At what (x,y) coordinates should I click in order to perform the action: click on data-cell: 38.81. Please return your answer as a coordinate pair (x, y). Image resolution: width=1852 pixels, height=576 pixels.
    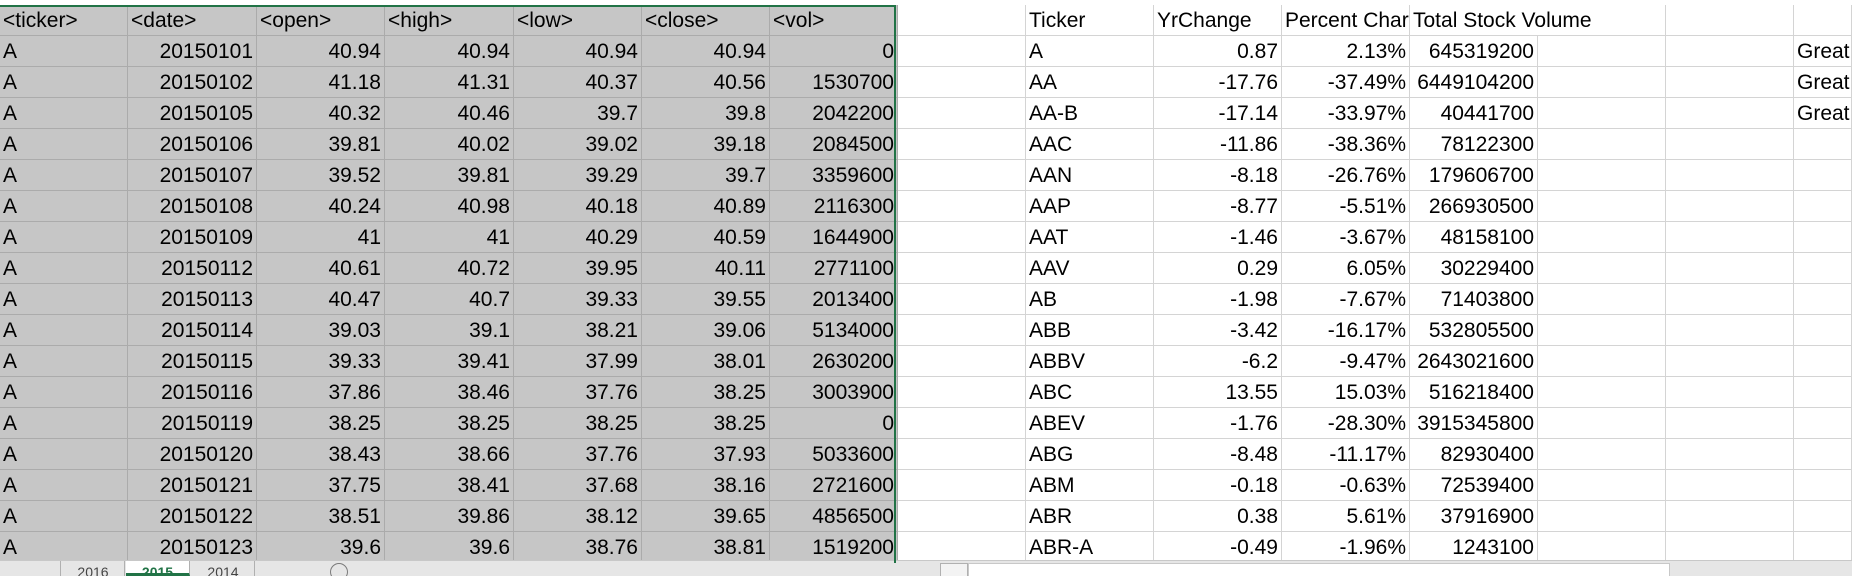
    Looking at the image, I should click on (706, 546).